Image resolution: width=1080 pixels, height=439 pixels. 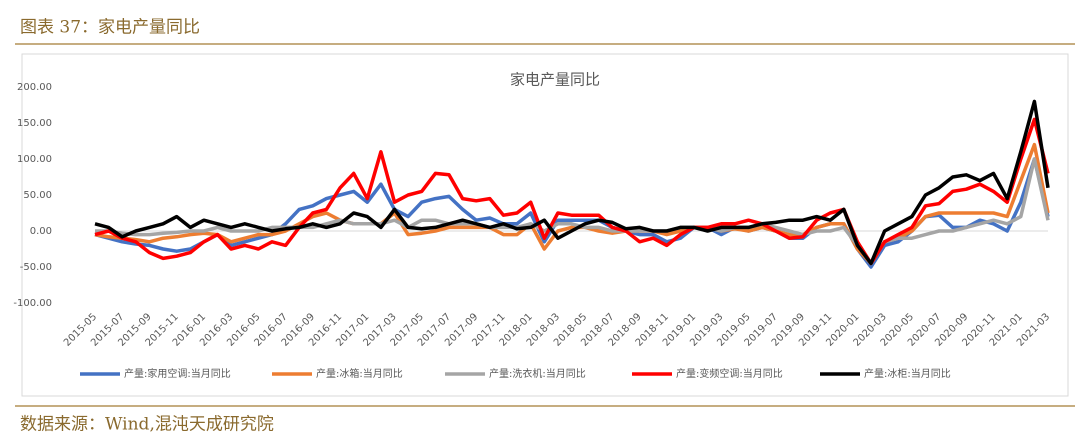 What do you see at coordinates (359, 373) in the screenshot?
I see `legend-label: 产量:冰箱:当月同比` at bounding box center [359, 373].